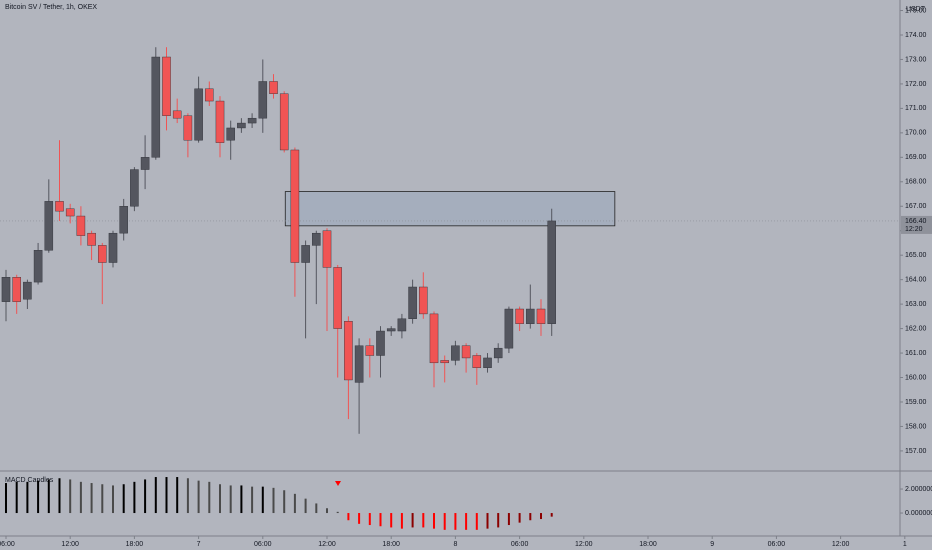  What do you see at coordinates (916, 59) in the screenshot?
I see `y-tick-label: 173.00` at bounding box center [916, 59].